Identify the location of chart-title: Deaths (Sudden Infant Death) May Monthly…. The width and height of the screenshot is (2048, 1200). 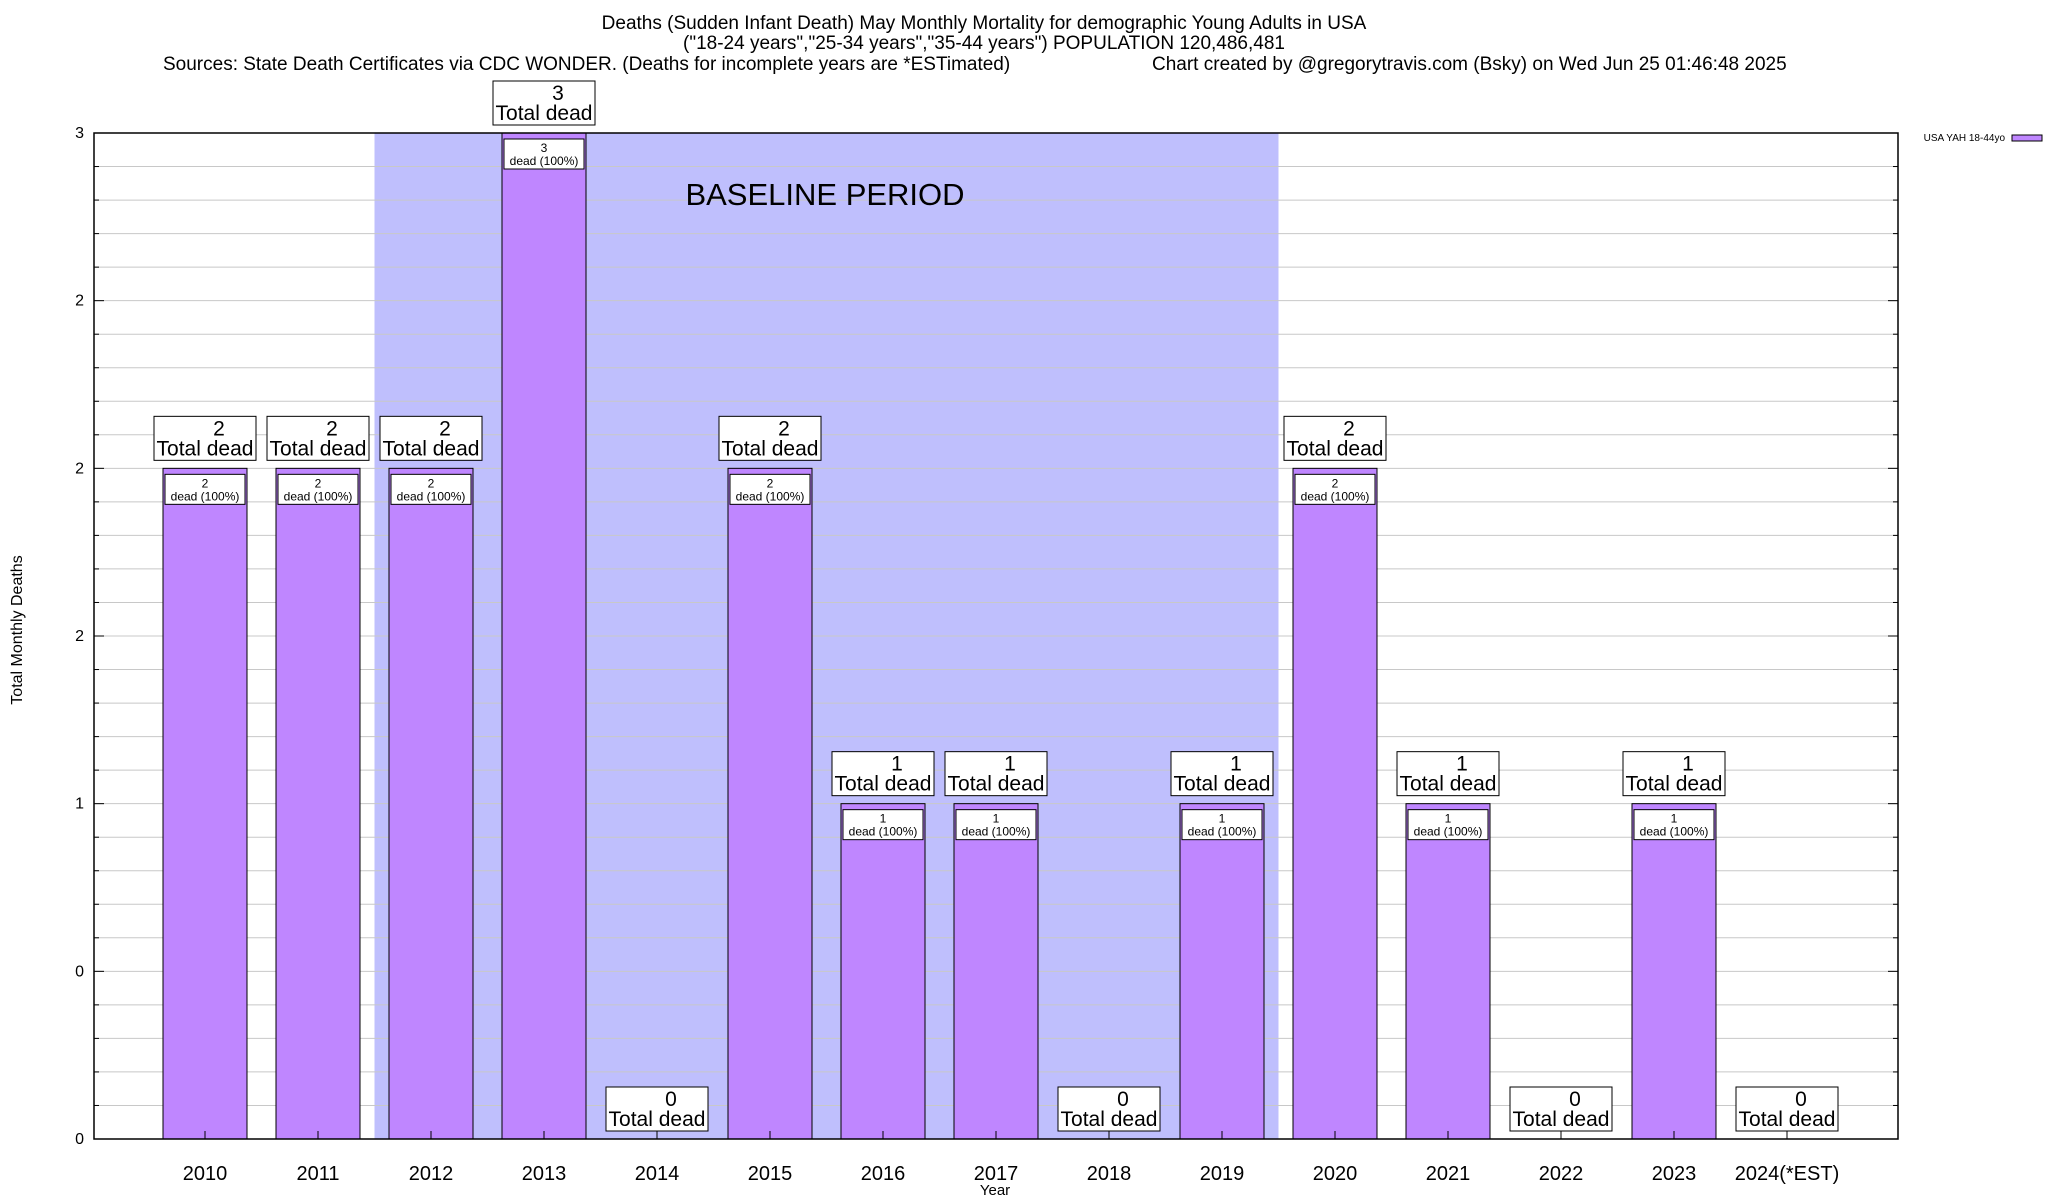
(984, 23).